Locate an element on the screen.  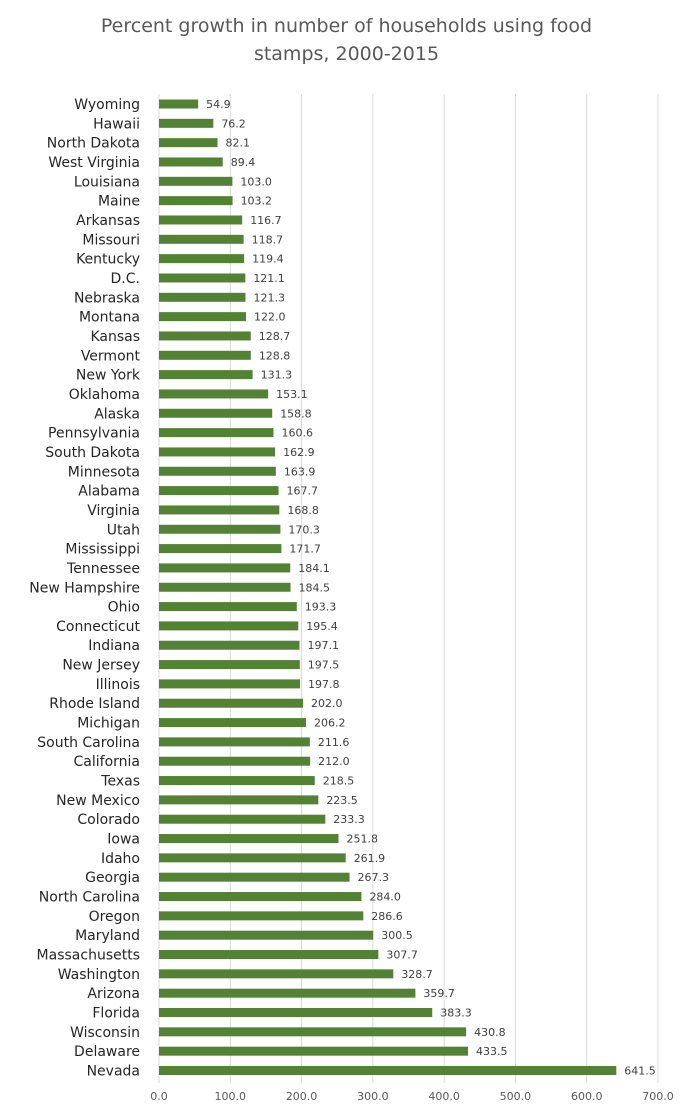
category-label: Oregon is located at coordinates (114, 917).